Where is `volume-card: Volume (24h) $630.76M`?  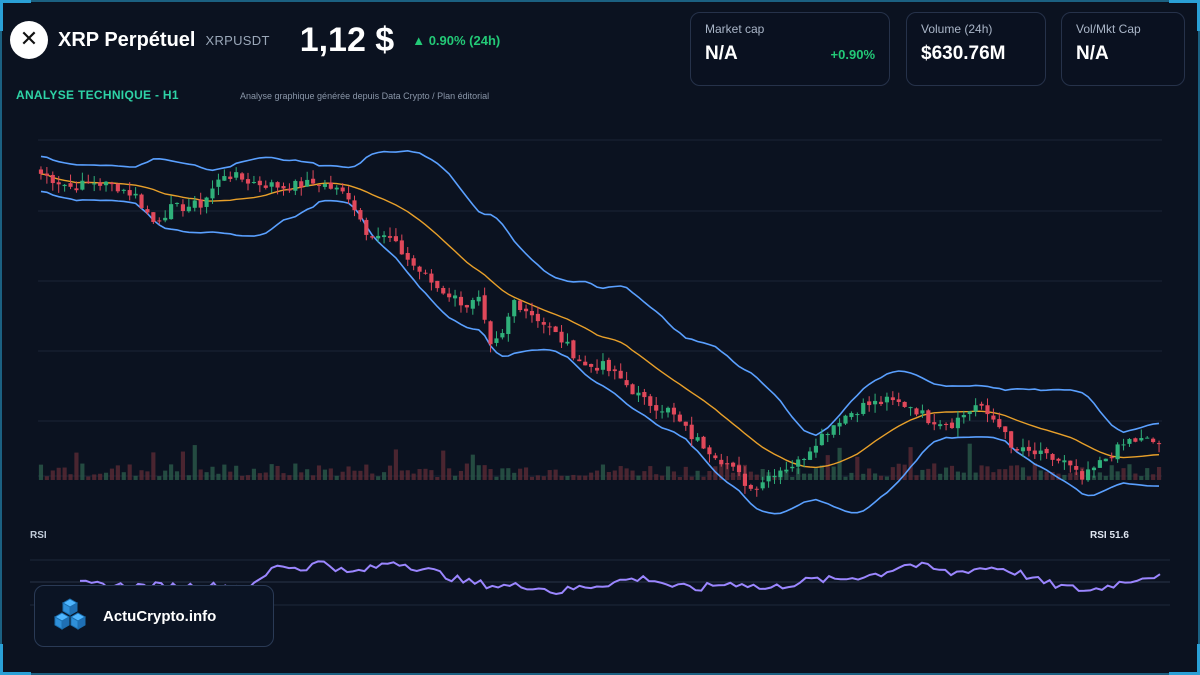 volume-card: Volume (24h) $630.76M is located at coordinates (976, 49).